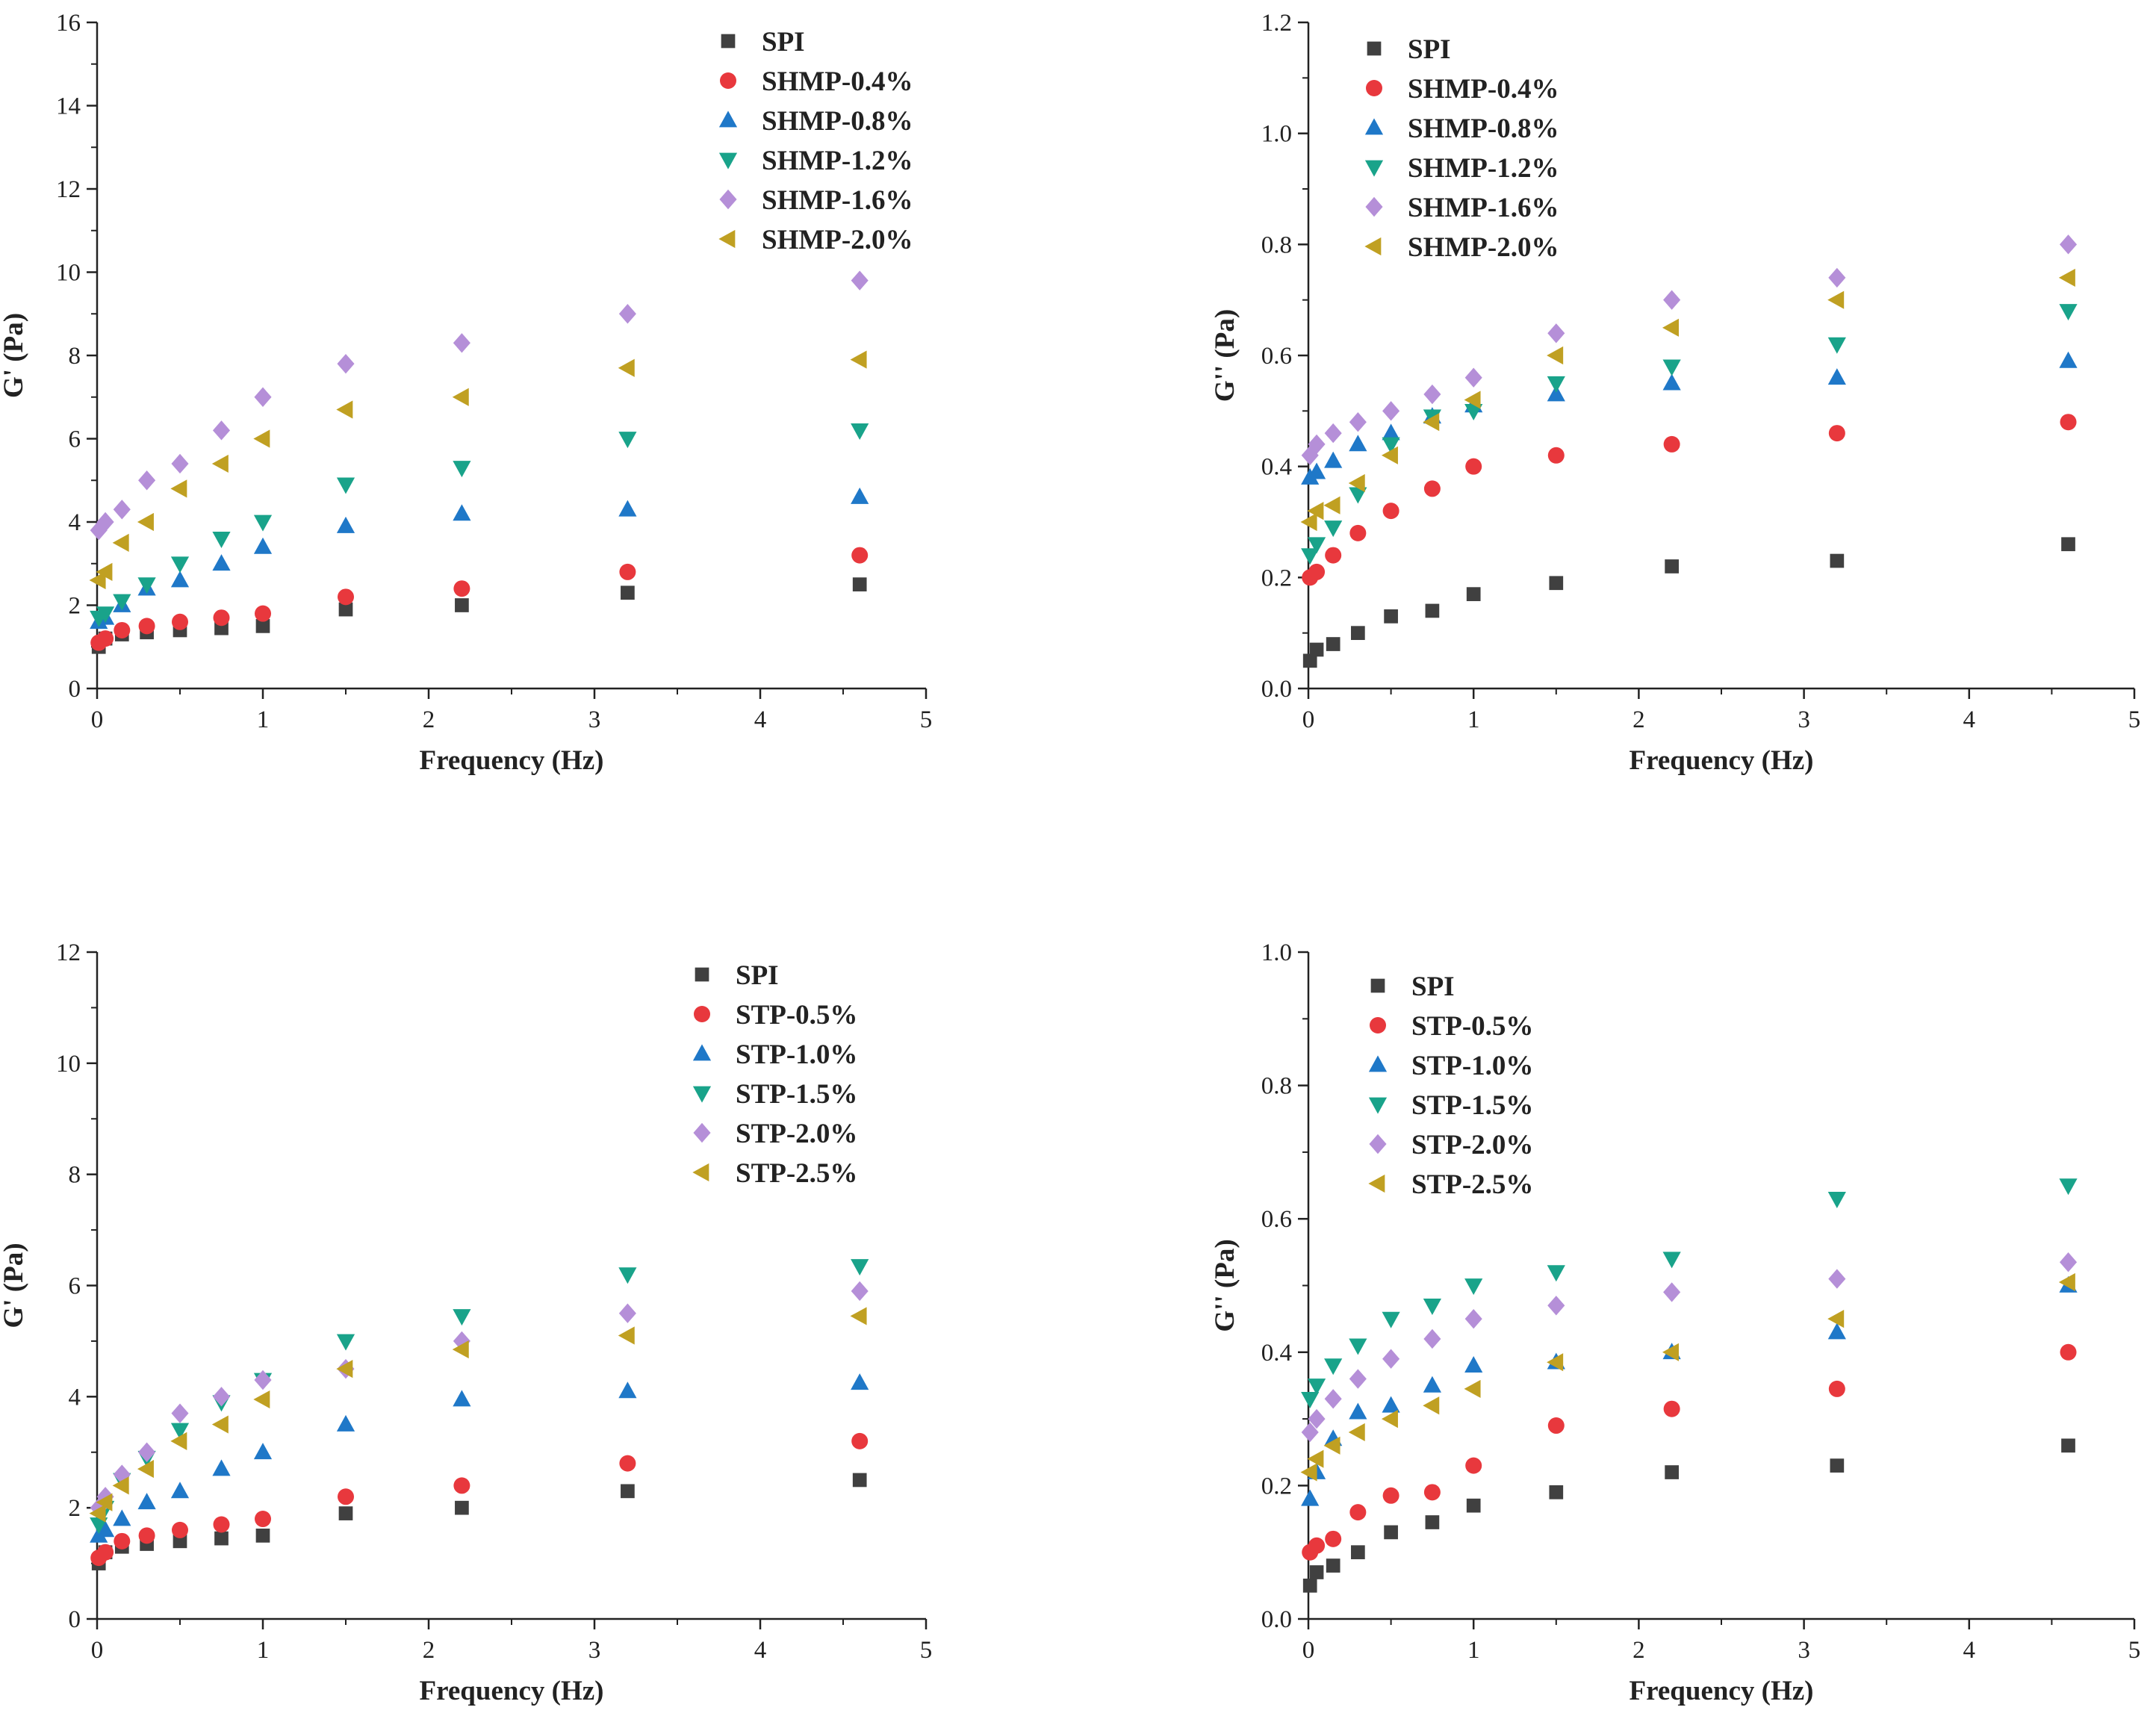 The width and height of the screenshot is (2156, 1722). I want to click on series-stp-2-0pct, so click(1689, 1348).